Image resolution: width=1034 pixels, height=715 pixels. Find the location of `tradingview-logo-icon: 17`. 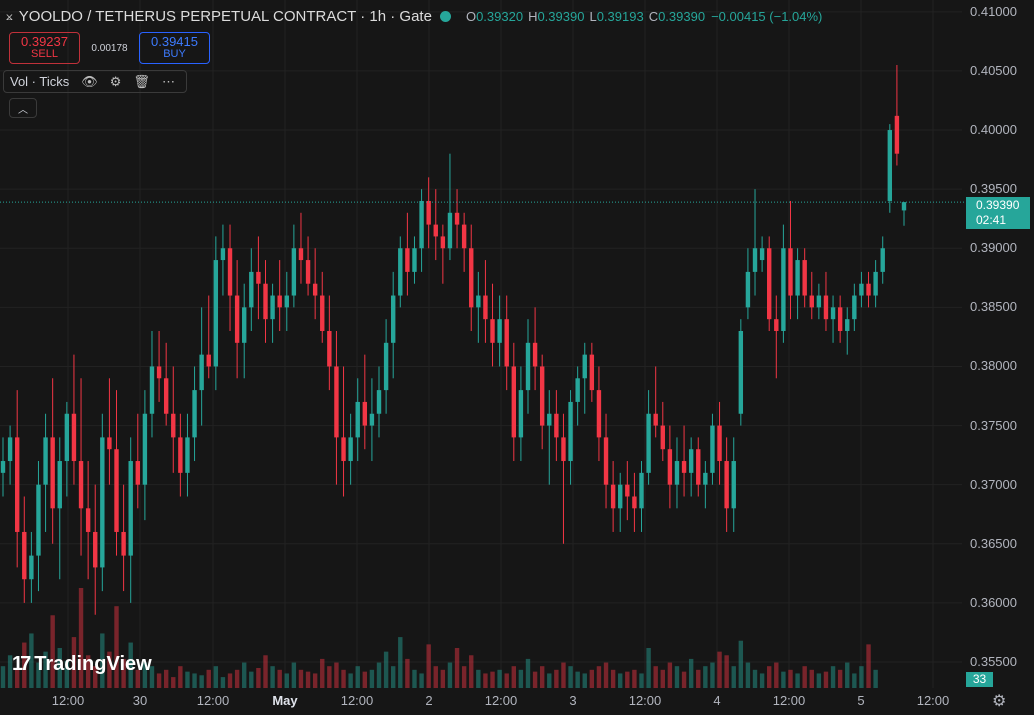

tradingview-logo-icon: 17 is located at coordinates (21, 664).